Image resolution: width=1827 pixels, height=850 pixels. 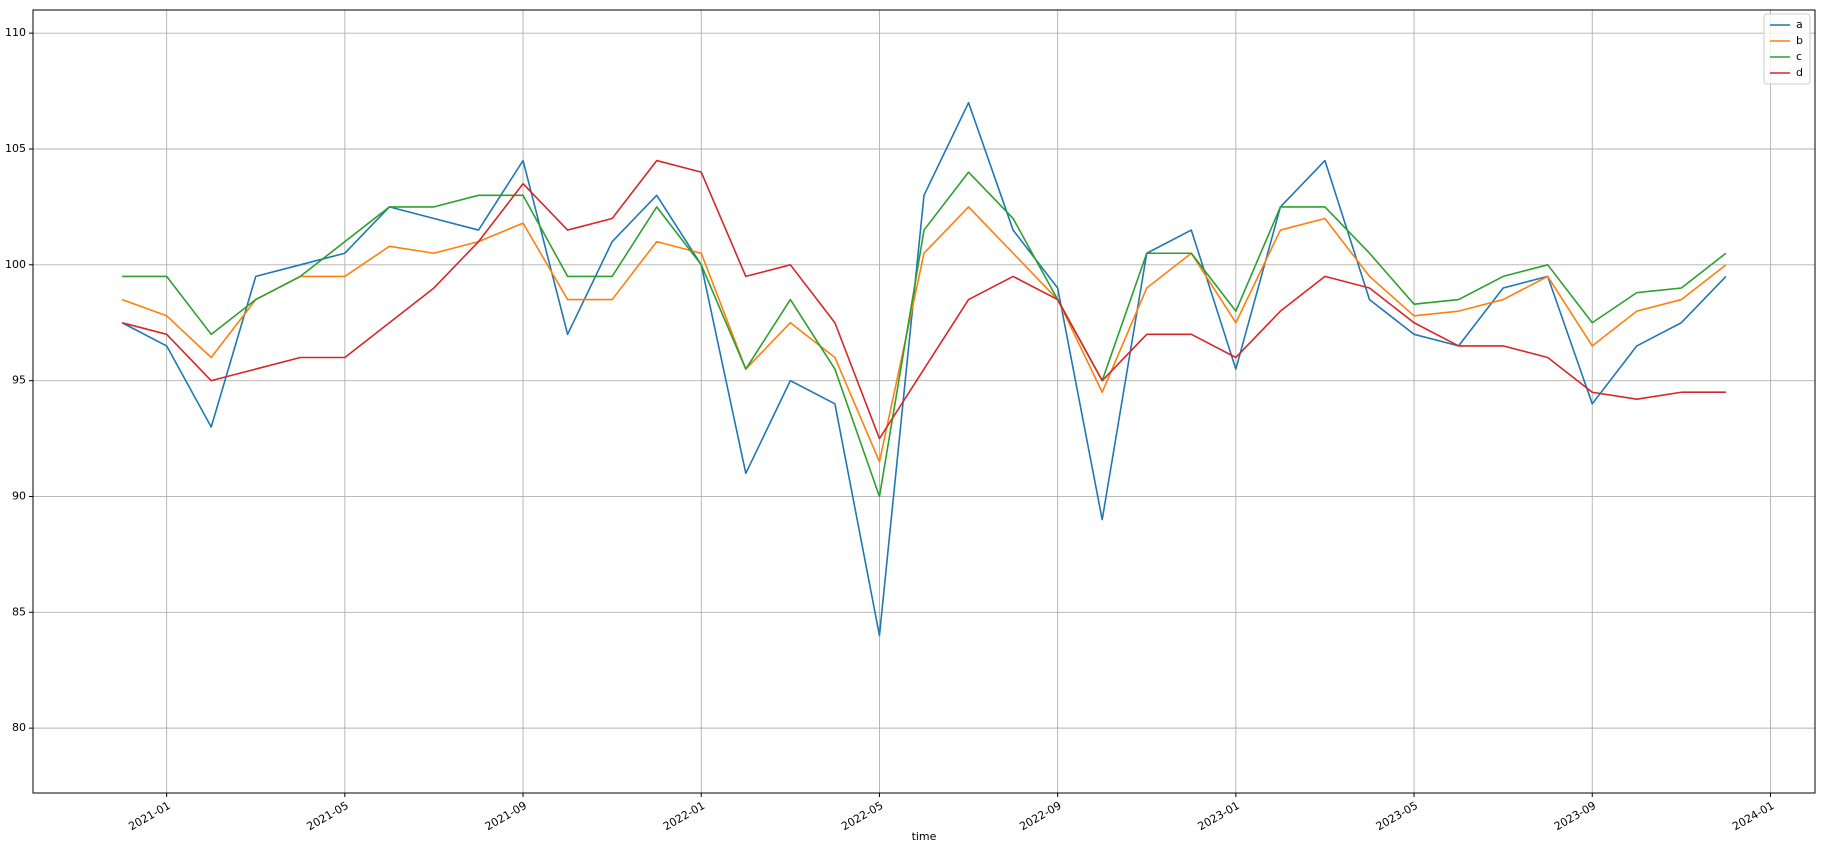 I want to click on legend-label: c, so click(x=1799, y=56).